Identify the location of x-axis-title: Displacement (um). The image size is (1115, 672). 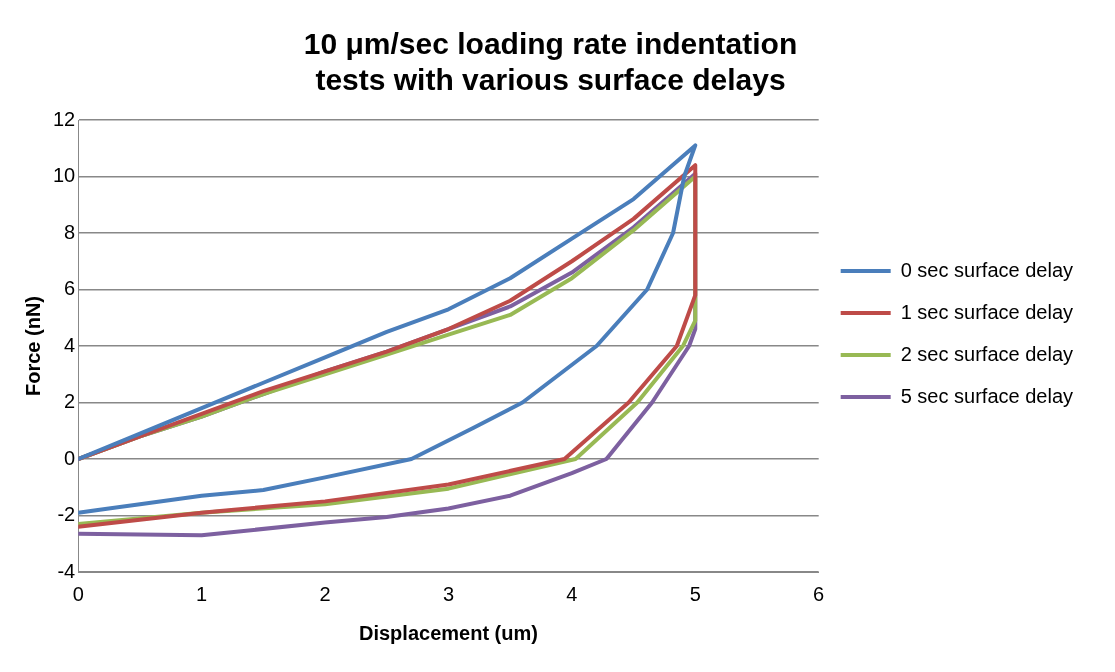
(448, 632).